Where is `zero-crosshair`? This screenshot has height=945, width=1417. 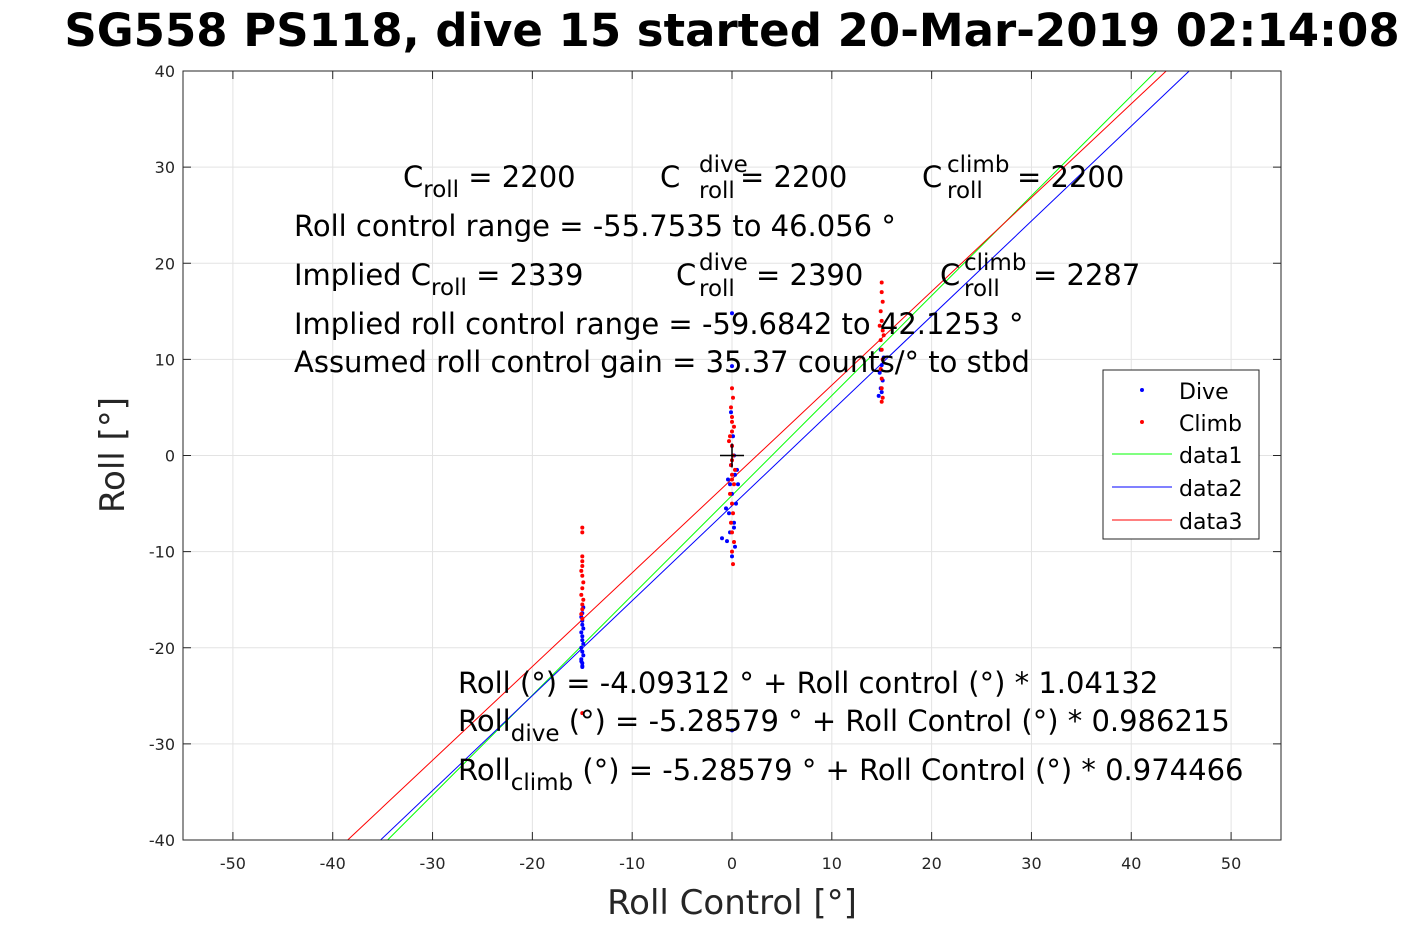
zero-crosshair is located at coordinates (732, 455).